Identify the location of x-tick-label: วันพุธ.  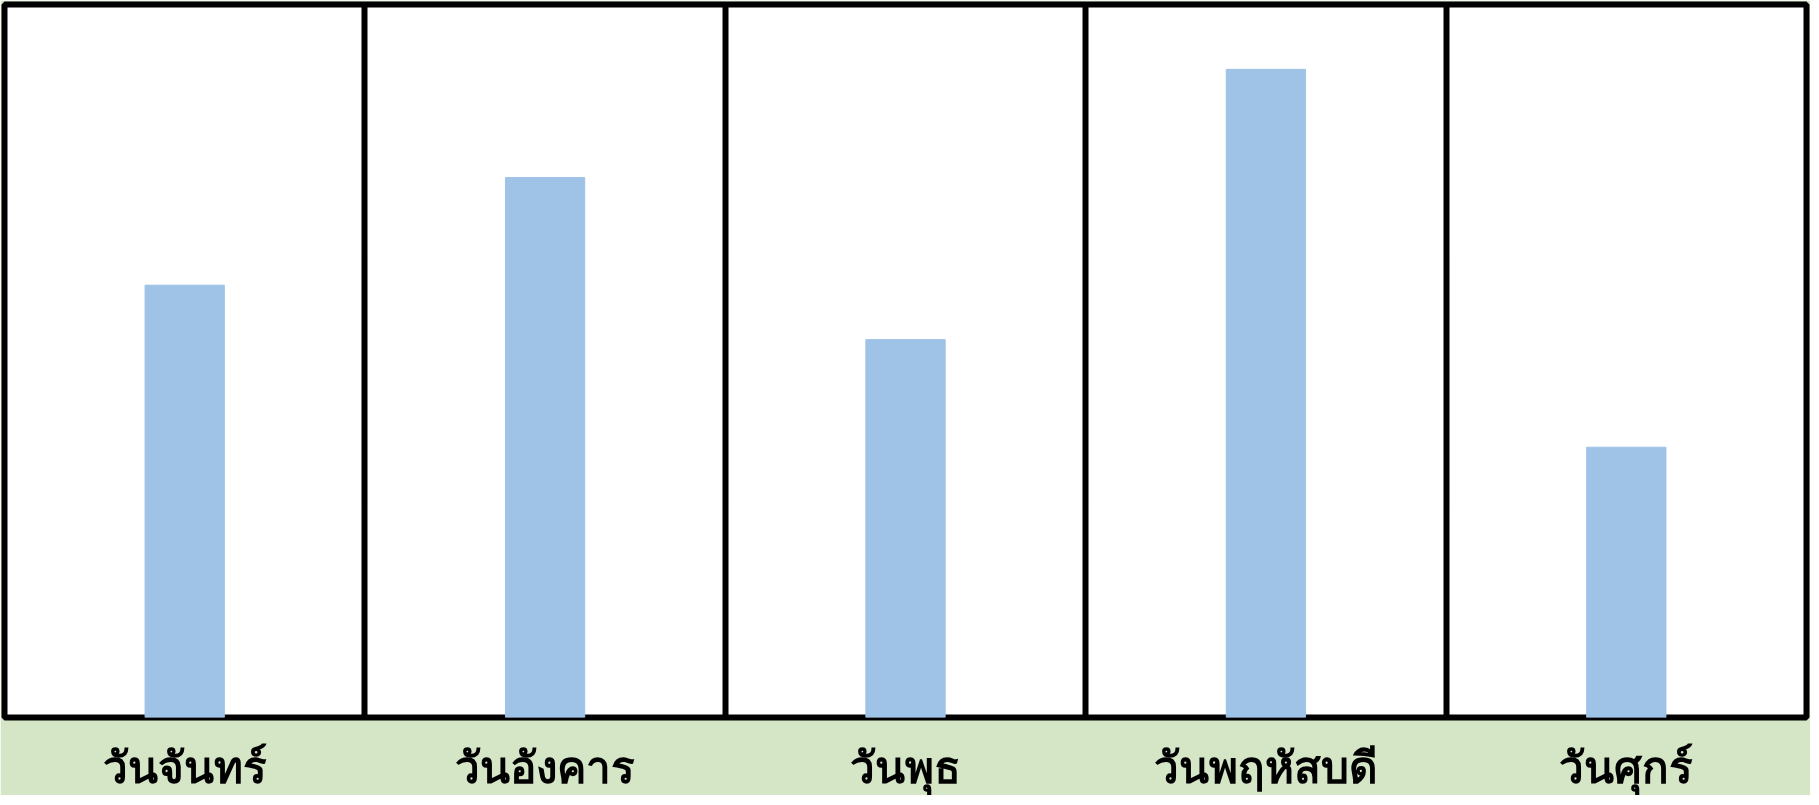
(905, 768).